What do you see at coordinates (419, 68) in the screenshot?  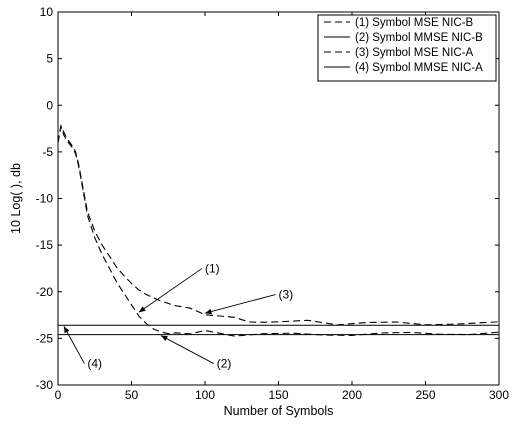 I see `legend-entry: (4) Symbol MMSE NIC-A` at bounding box center [419, 68].